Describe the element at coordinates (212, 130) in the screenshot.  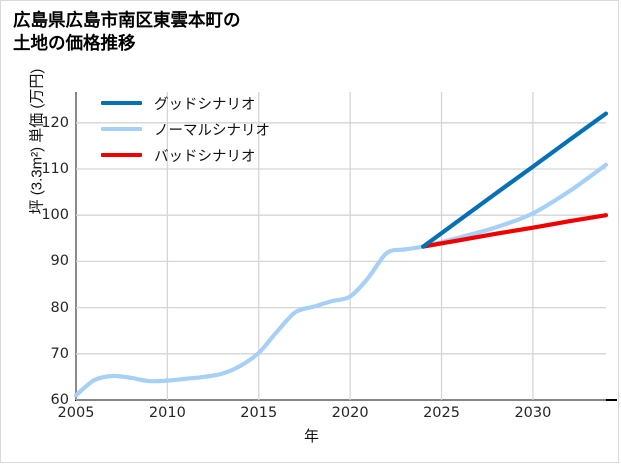
I see `legend-item-label: ノーマルシナリオ` at that location.